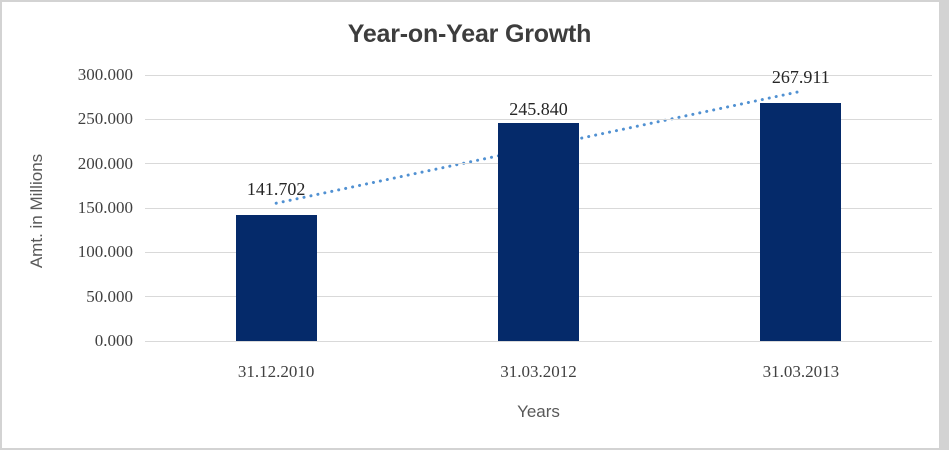  Describe the element at coordinates (801, 371) in the screenshot. I see `x-category-label: 31.03.2013` at that location.